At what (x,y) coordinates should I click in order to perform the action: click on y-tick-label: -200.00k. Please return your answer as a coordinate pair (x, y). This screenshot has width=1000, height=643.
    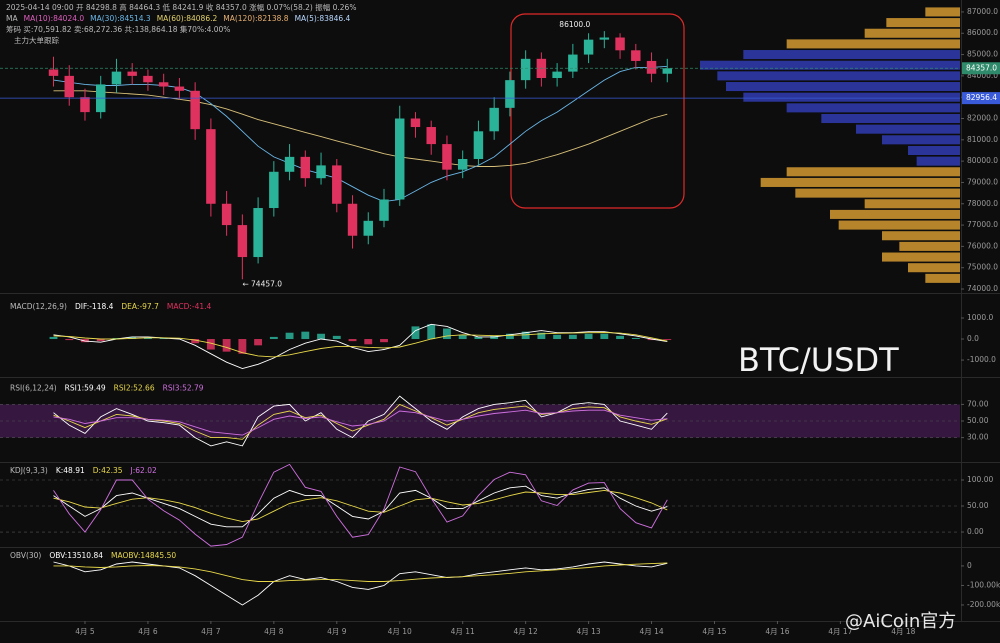
    Looking at the image, I should click on (983, 604).